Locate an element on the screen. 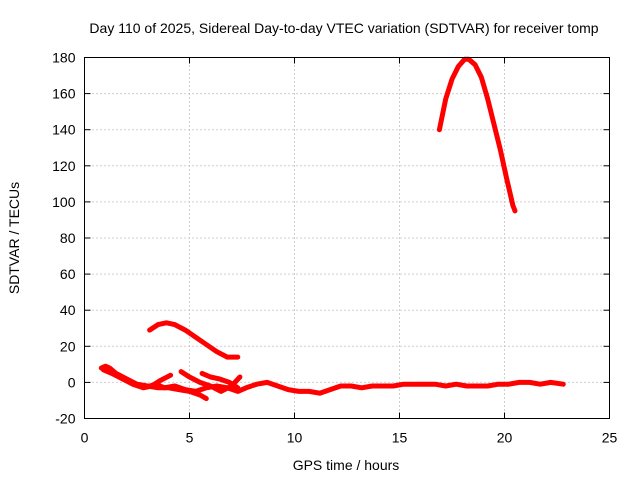  y-tick-label: 40 is located at coordinates (68, 310).